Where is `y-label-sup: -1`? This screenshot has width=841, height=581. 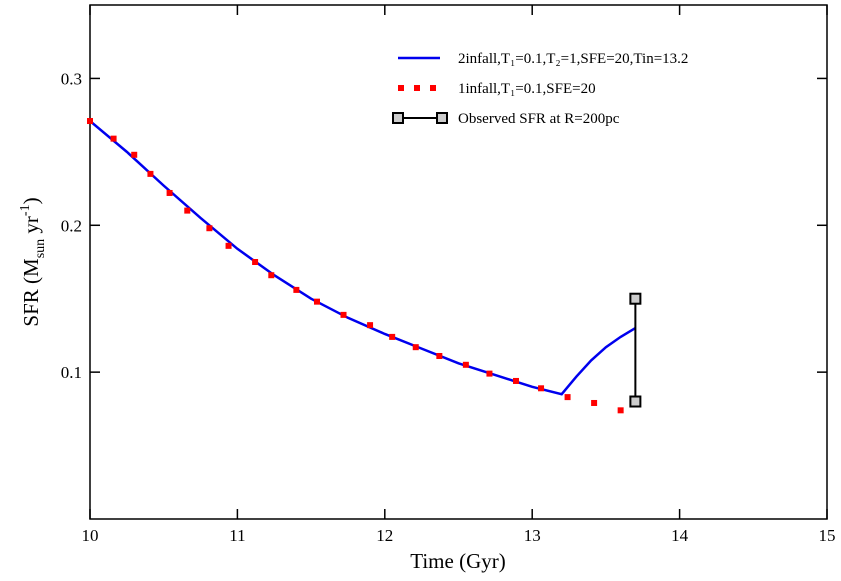
y-label-sup: -1 is located at coordinates (25, 210).